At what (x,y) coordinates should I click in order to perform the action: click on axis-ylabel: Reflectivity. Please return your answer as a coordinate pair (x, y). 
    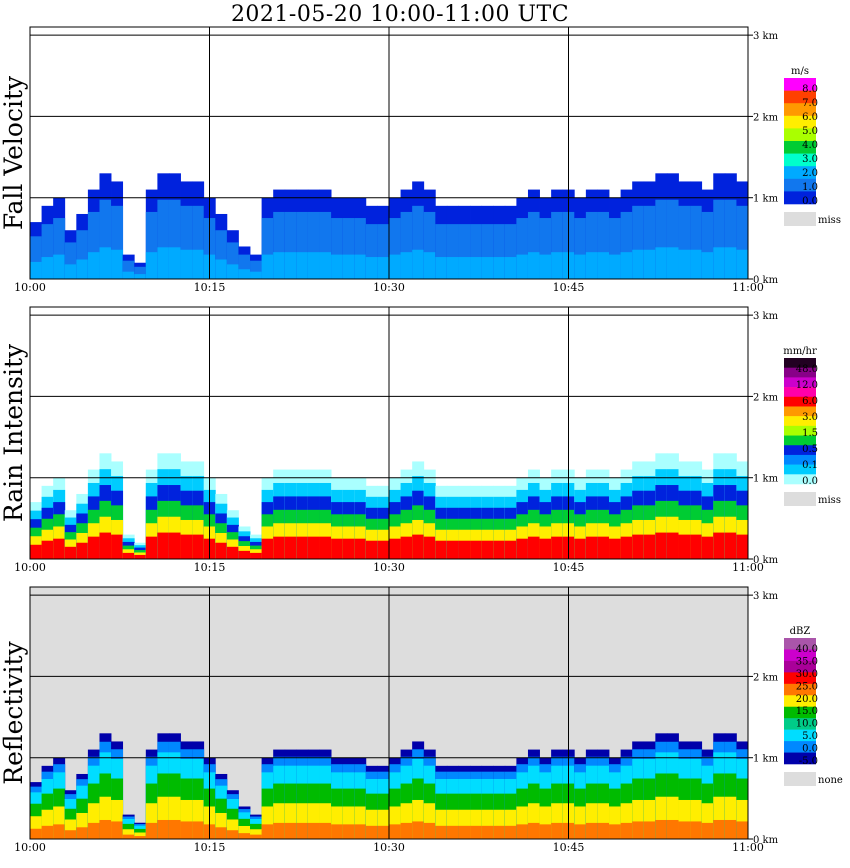
    Looking at the image, I should click on (14, 712).